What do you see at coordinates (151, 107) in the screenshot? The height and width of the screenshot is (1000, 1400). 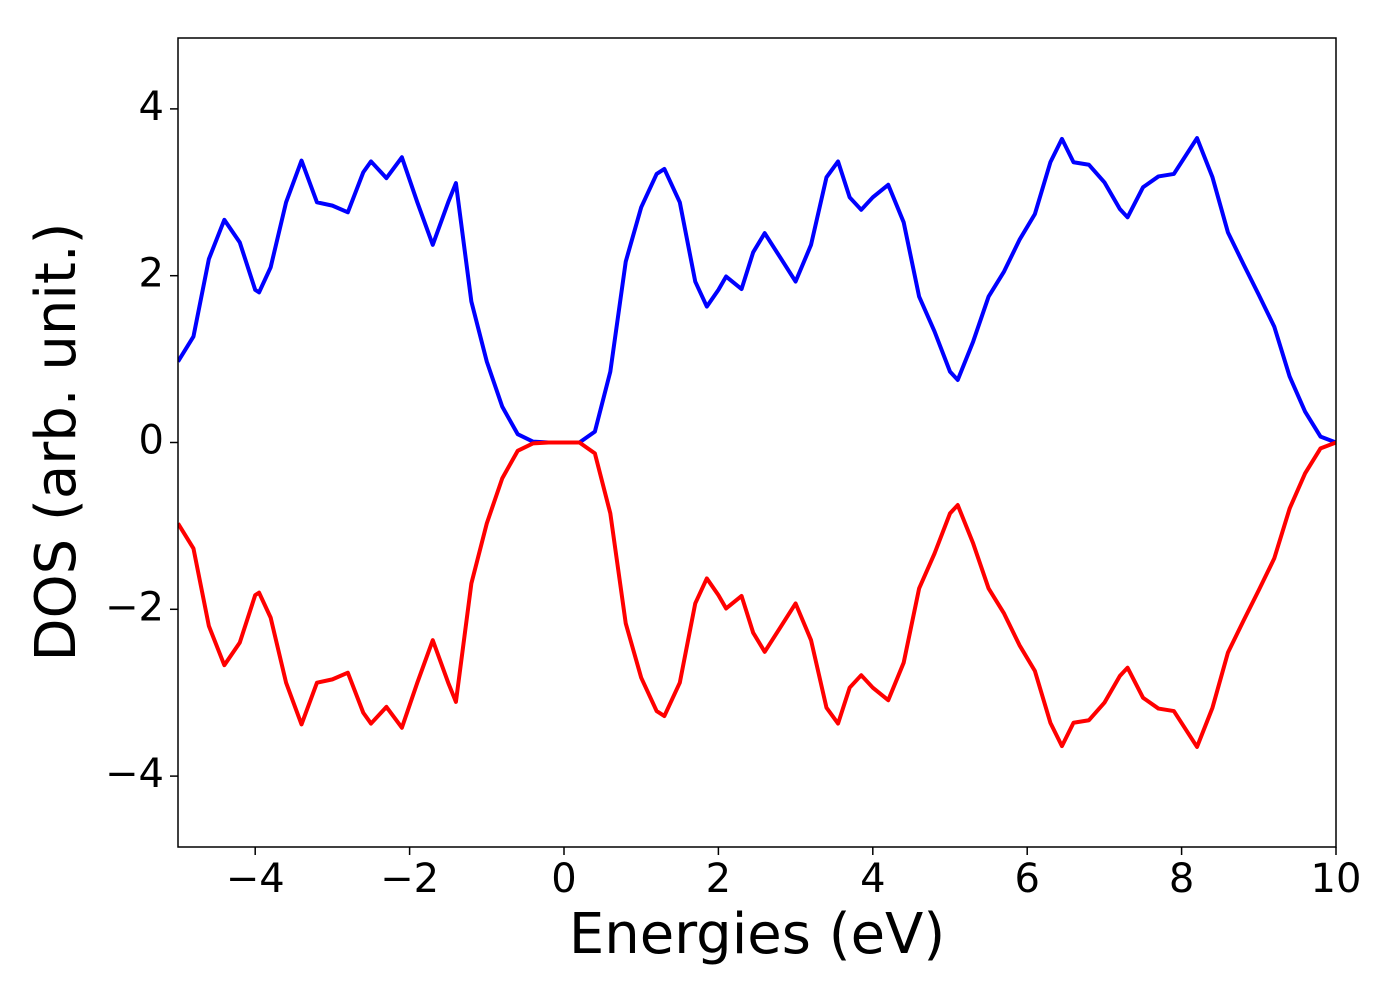 I see `y-tick-label: 4` at bounding box center [151, 107].